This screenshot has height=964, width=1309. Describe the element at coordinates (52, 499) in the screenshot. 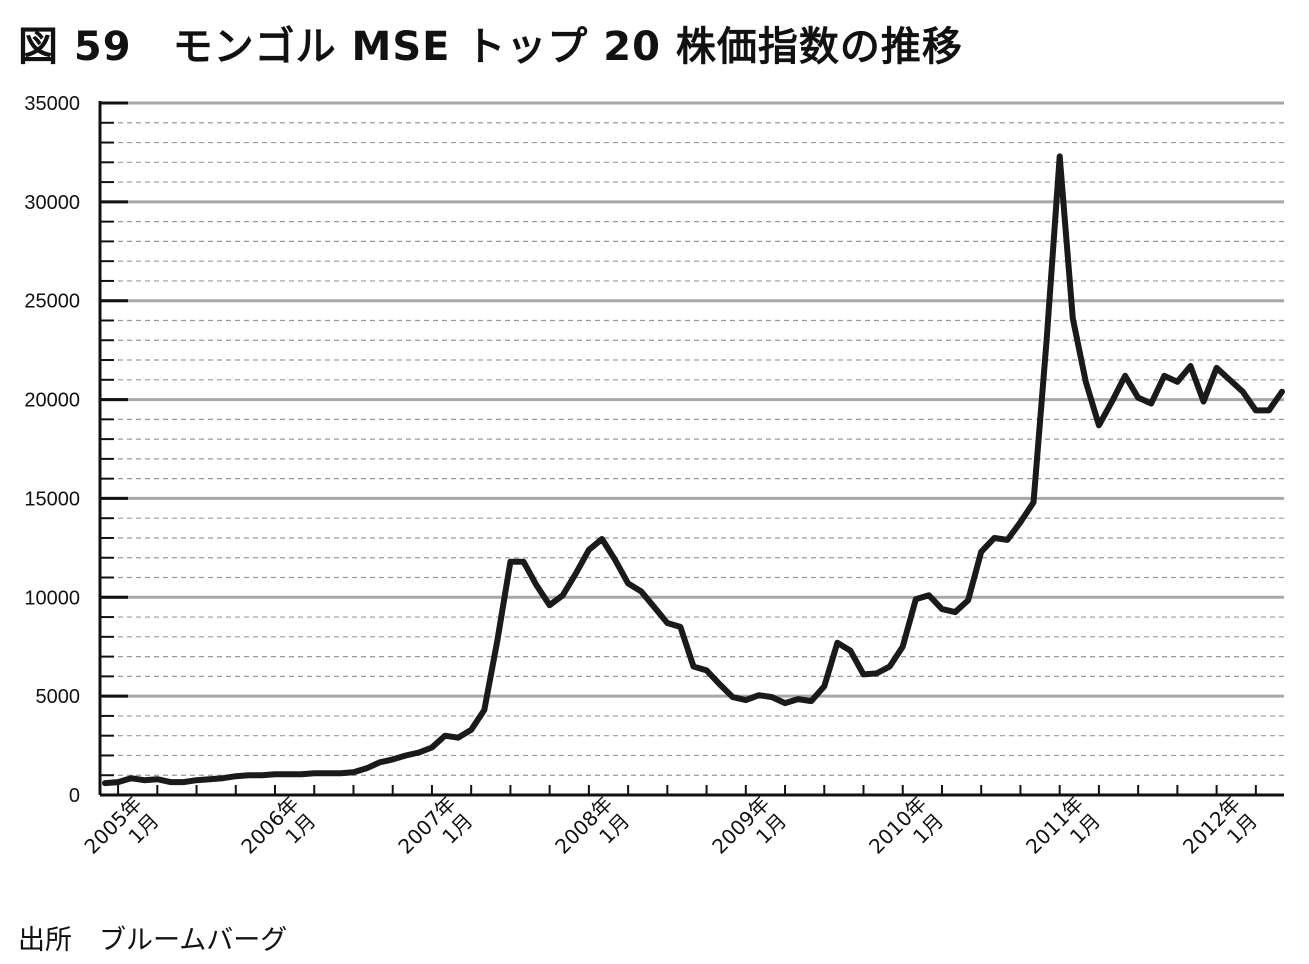

I see `y-tick-label: 15000` at that location.